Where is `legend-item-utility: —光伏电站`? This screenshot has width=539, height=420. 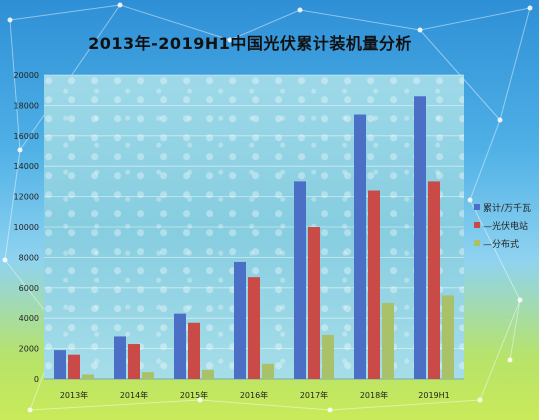
legend-item-utility: —光伏电站 is located at coordinates (502, 225).